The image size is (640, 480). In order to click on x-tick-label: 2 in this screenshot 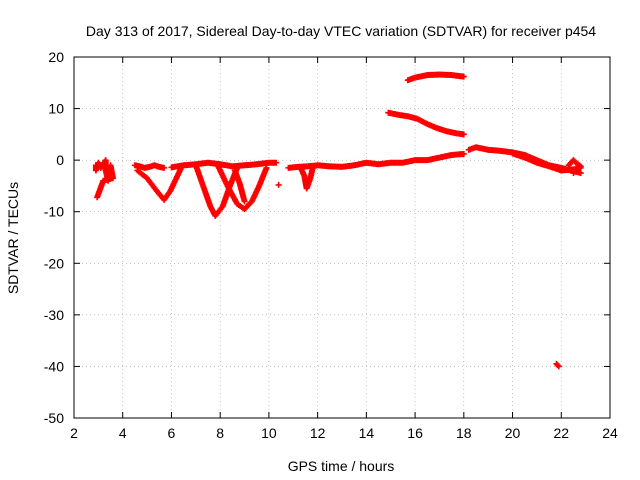, I will do `click(74, 433)`.